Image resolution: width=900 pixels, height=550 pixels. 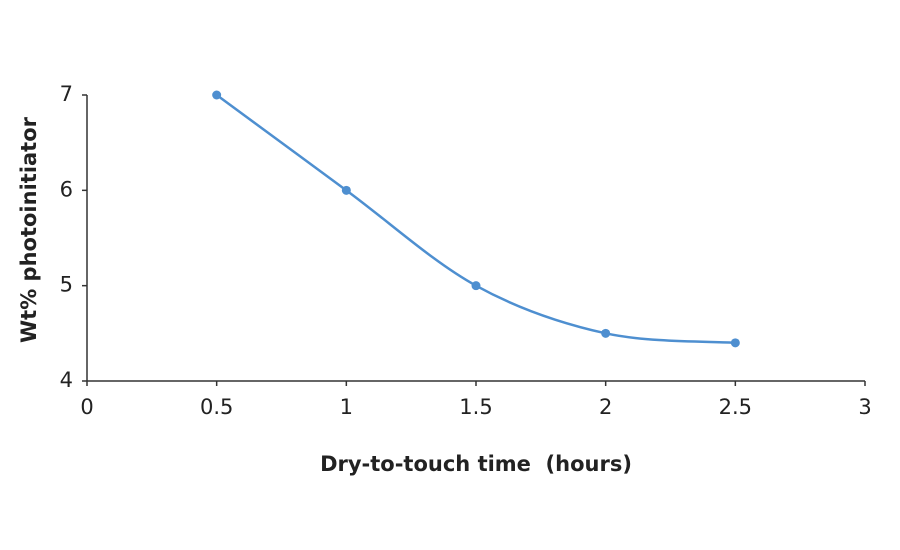 What do you see at coordinates (66, 380) in the screenshot?
I see `y-tick-label: 4` at bounding box center [66, 380].